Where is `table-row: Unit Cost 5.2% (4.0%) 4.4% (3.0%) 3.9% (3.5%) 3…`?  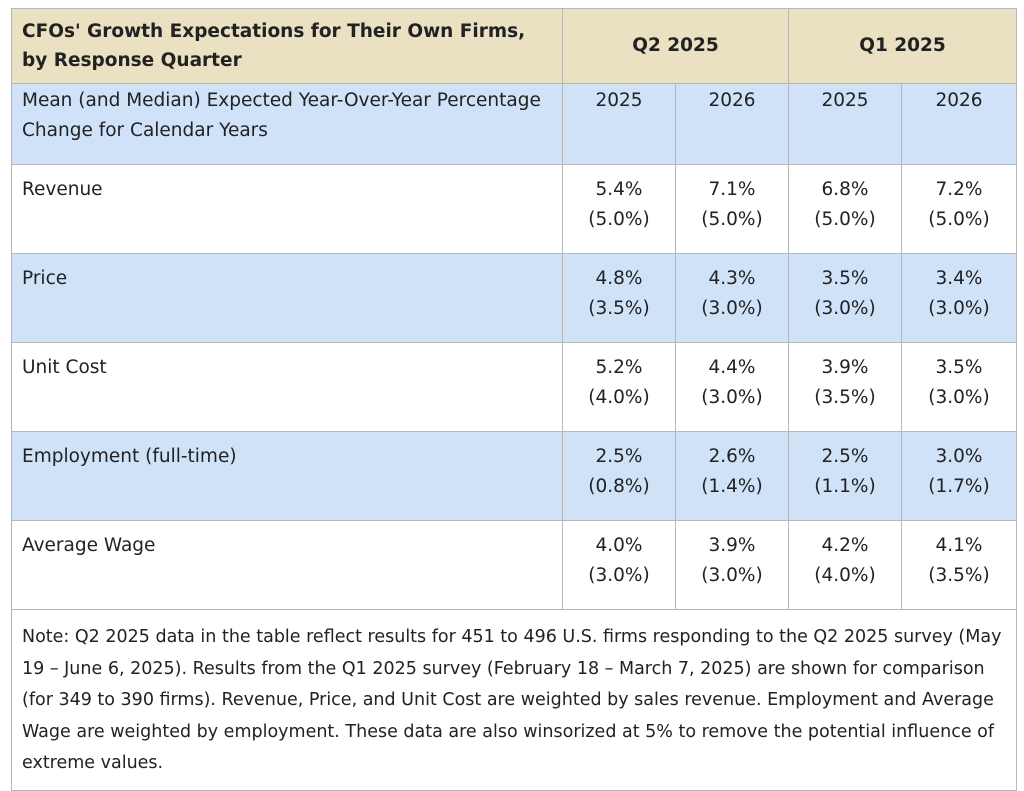
table-row: Unit Cost 5.2% (4.0%) 4.4% (3.0%) 3.9% (3.5%) 3… is located at coordinates (514, 387).